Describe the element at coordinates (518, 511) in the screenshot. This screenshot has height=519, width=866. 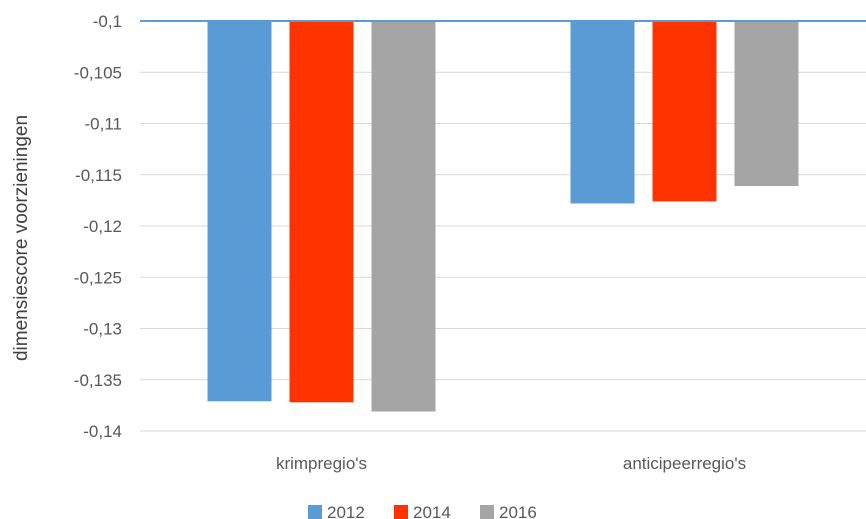
I see `legend-label: 2016` at that location.